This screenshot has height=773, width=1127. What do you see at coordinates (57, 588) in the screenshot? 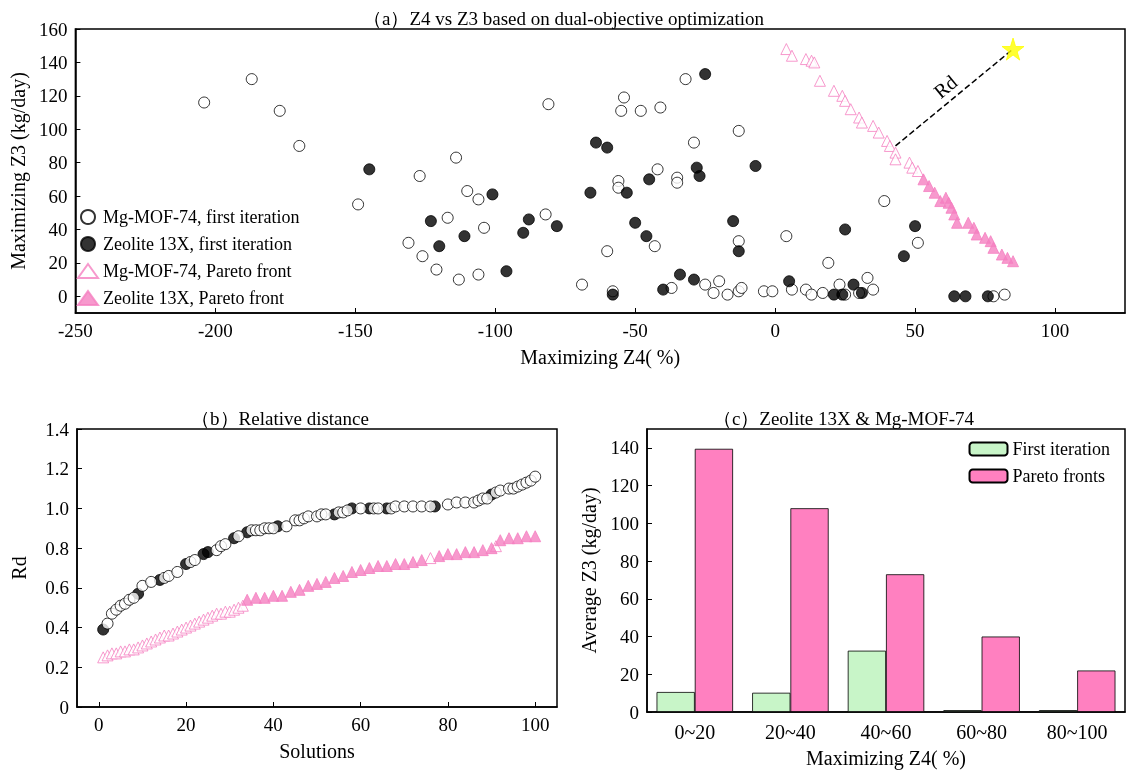
I see `y-tick-label: 0.6` at bounding box center [57, 588].